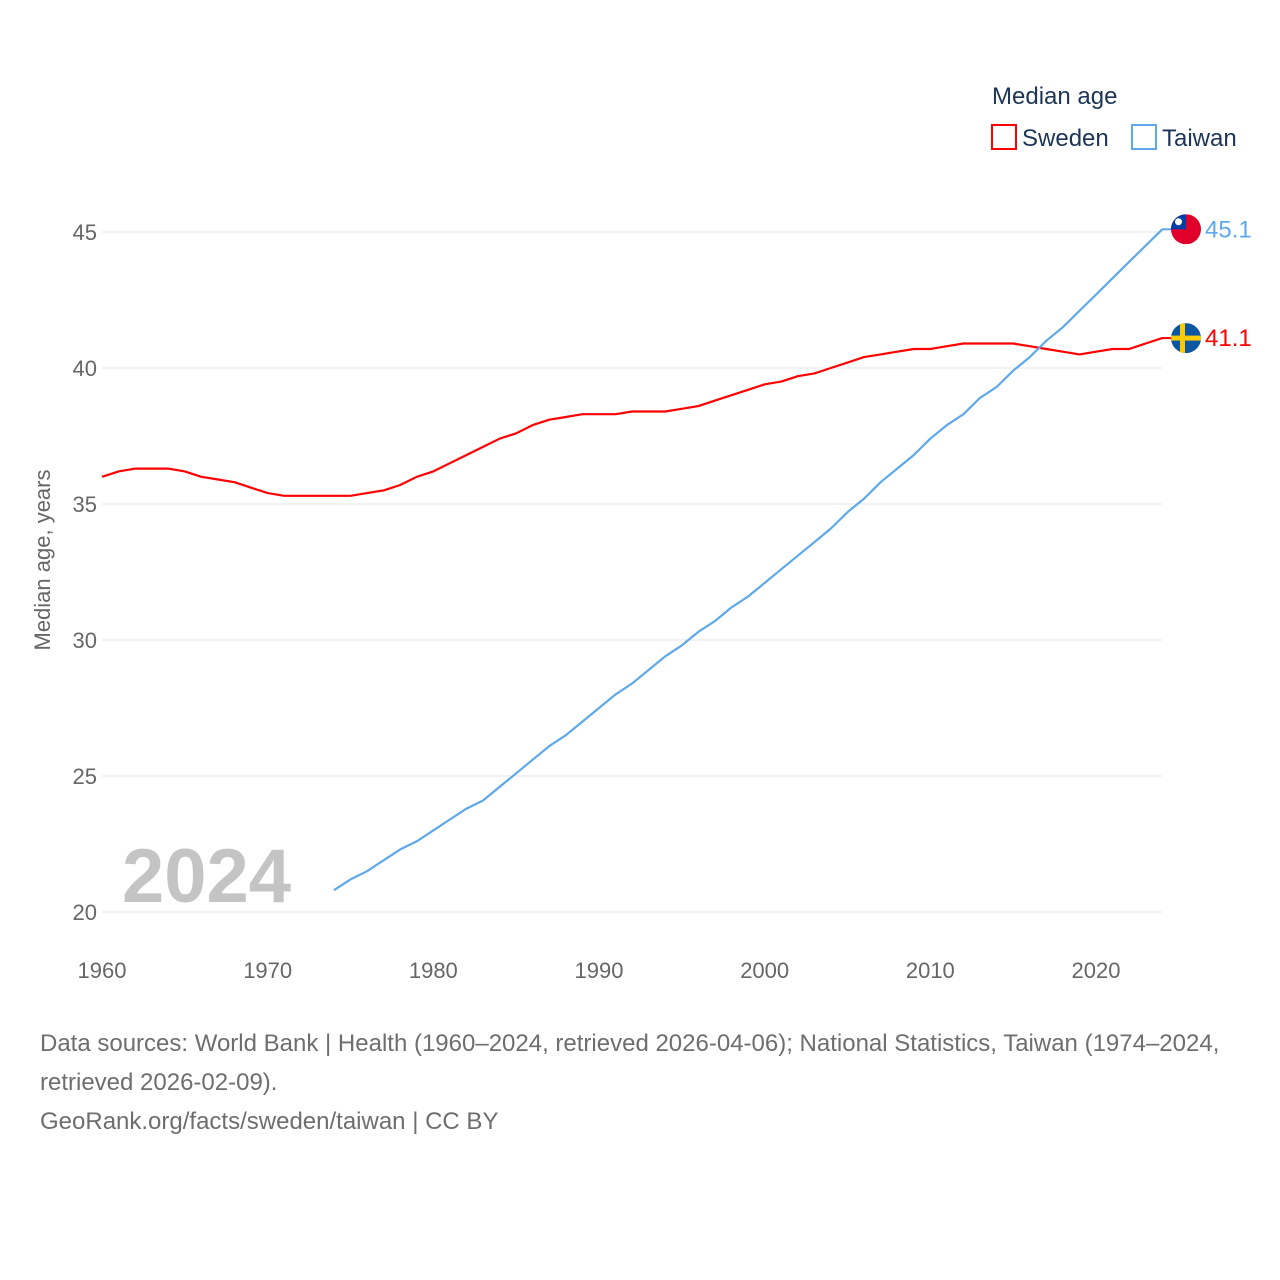 The height and width of the screenshot is (1280, 1280). What do you see at coordinates (1096, 970) in the screenshot?
I see `x-tick-label: 2020` at bounding box center [1096, 970].